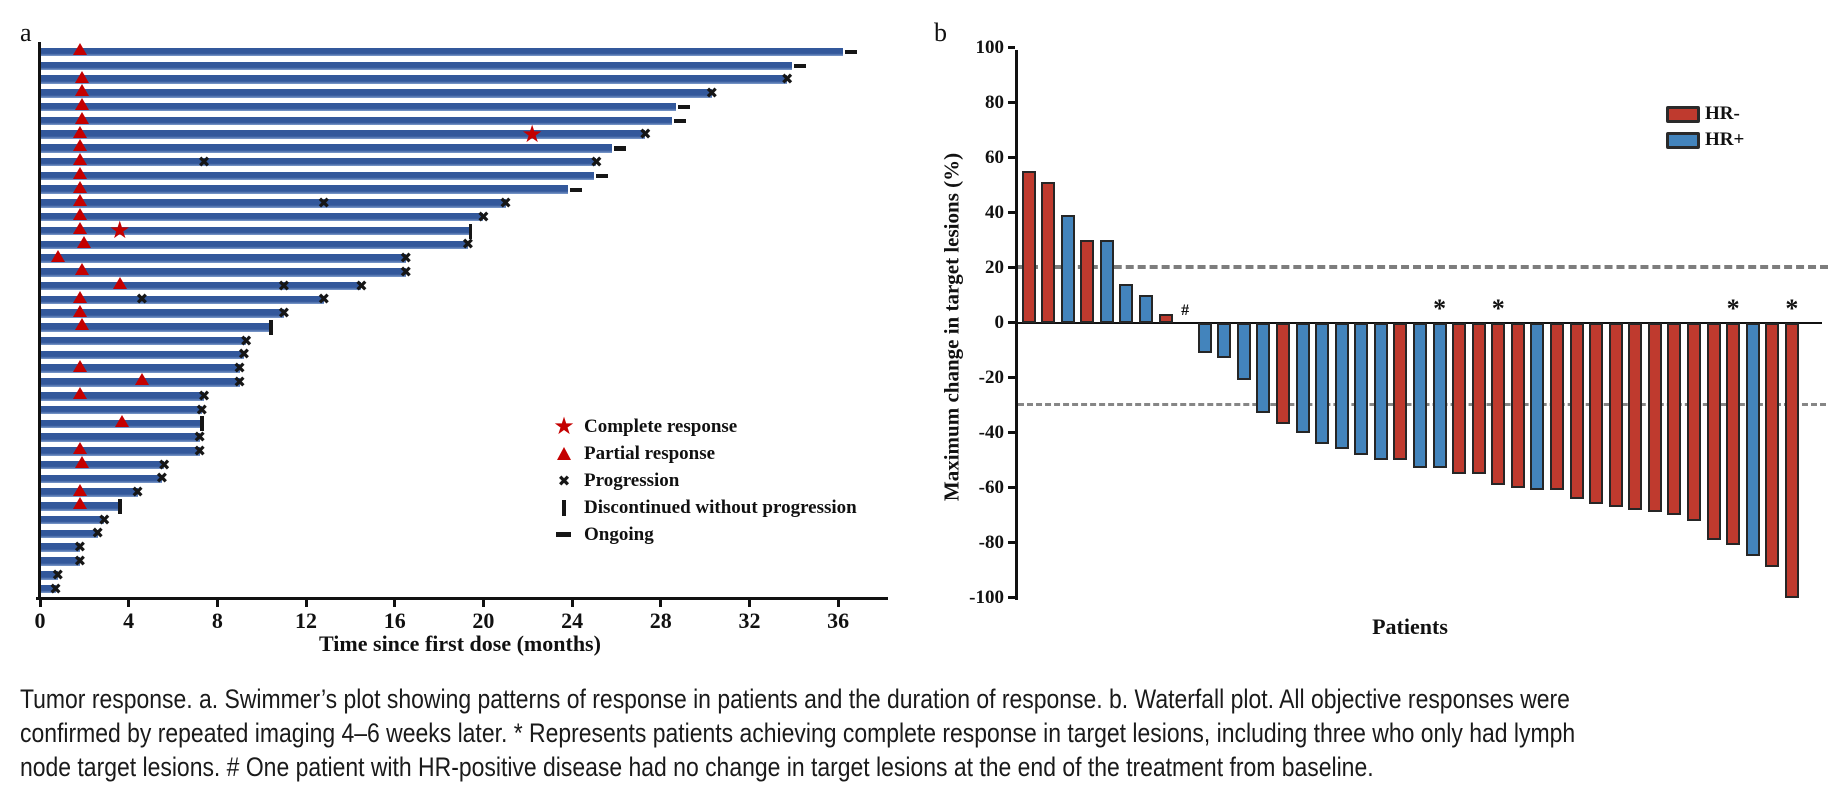 The height and width of the screenshot is (803, 1835). Describe the element at coordinates (39, 321) in the screenshot. I see `panel-a-y-axis` at that location.